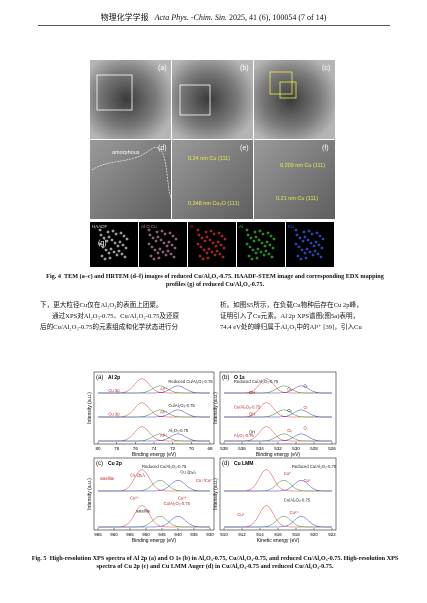 This screenshot has width=427, height=603. What do you see at coordinates (224, 448) in the screenshot?
I see `x-tick-label: 538` at bounding box center [224, 448].